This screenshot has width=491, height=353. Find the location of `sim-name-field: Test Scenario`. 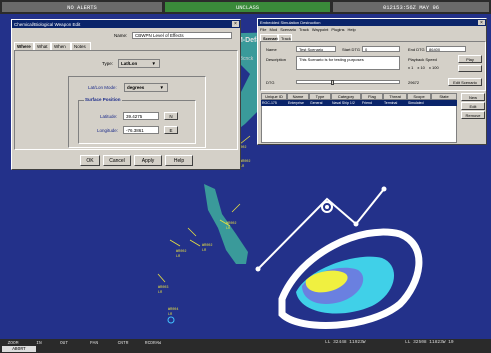

sim-name-field: Test Scenario is located at coordinates (316, 49).